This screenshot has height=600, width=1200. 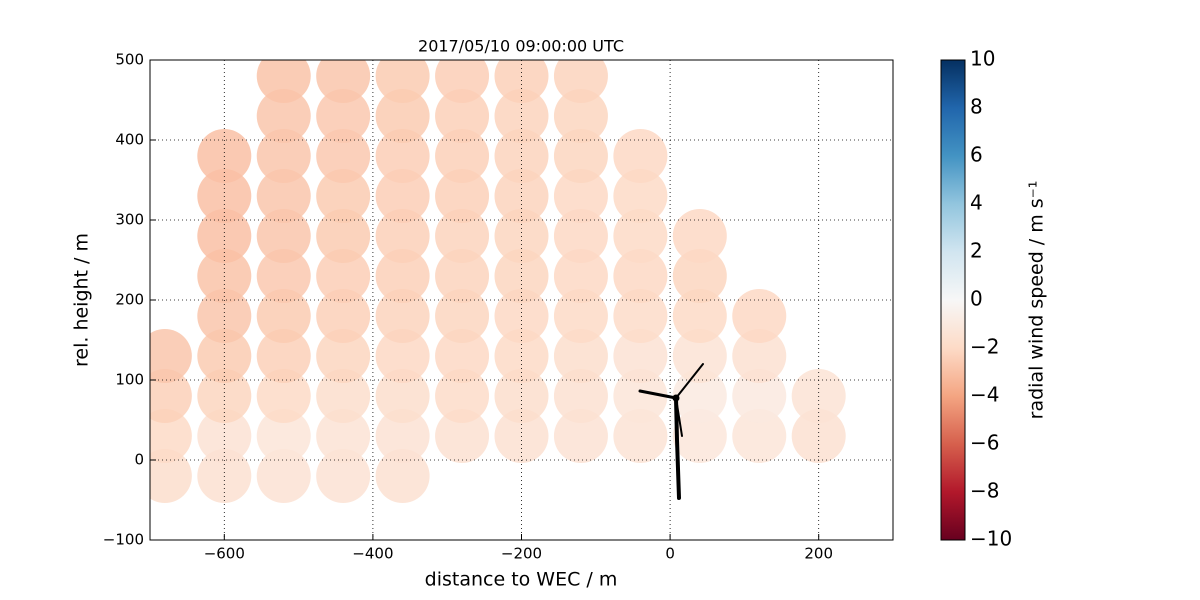 I want to click on y-tick-label: −100, so click(x=123, y=540).